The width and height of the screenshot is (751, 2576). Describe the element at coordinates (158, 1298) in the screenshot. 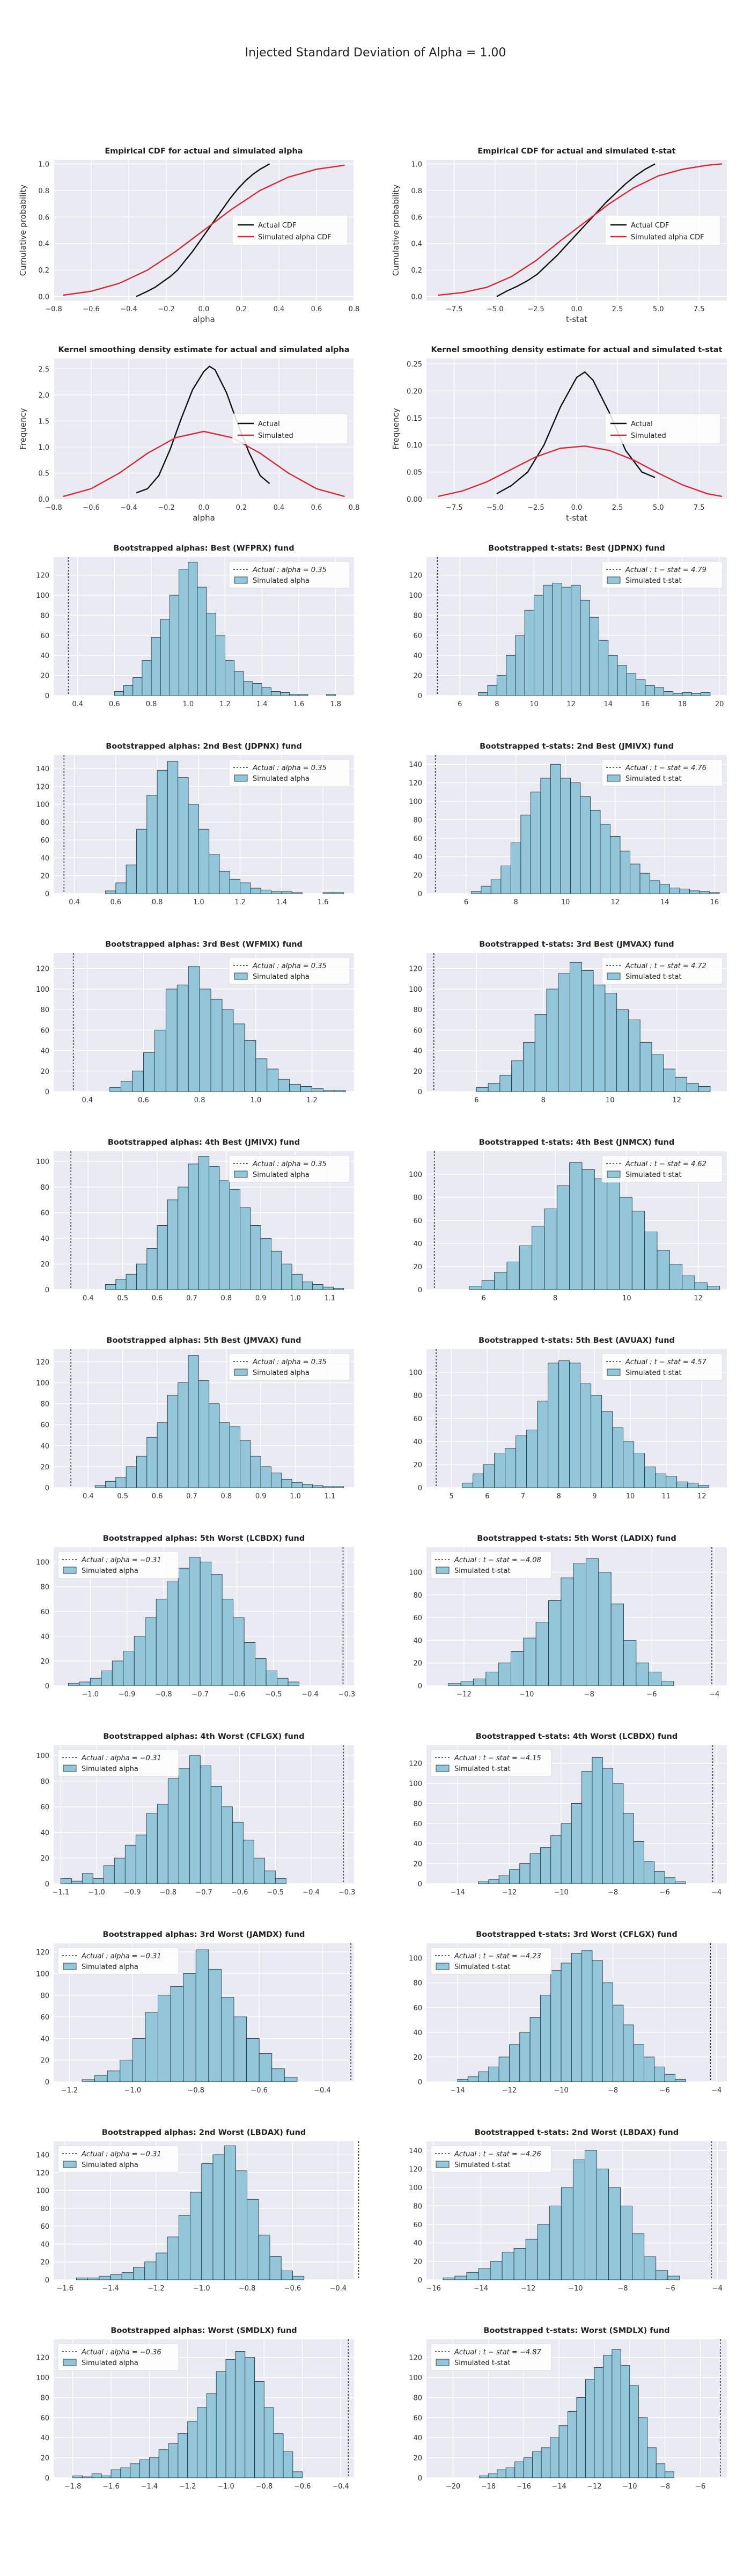

I see `x-tick-label: 0.6` at that location.